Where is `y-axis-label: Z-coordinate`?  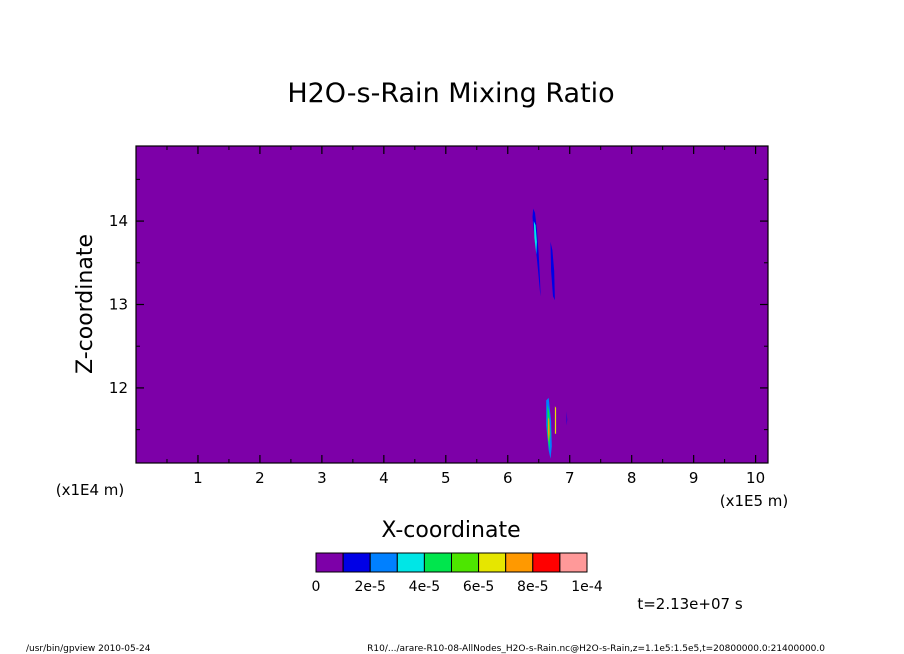
y-axis-label: Z-coordinate is located at coordinates (85, 304).